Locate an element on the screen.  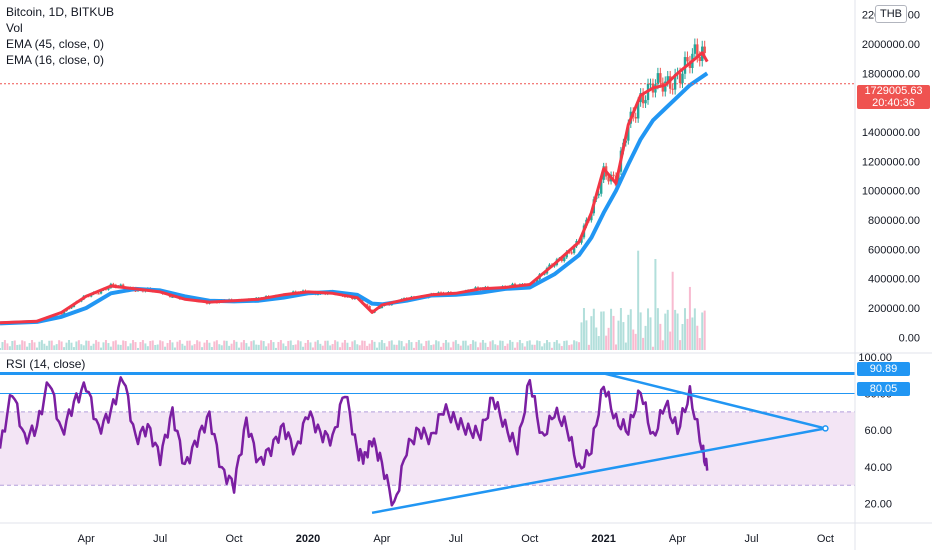
legend-vol: Vol is located at coordinates (14, 28).